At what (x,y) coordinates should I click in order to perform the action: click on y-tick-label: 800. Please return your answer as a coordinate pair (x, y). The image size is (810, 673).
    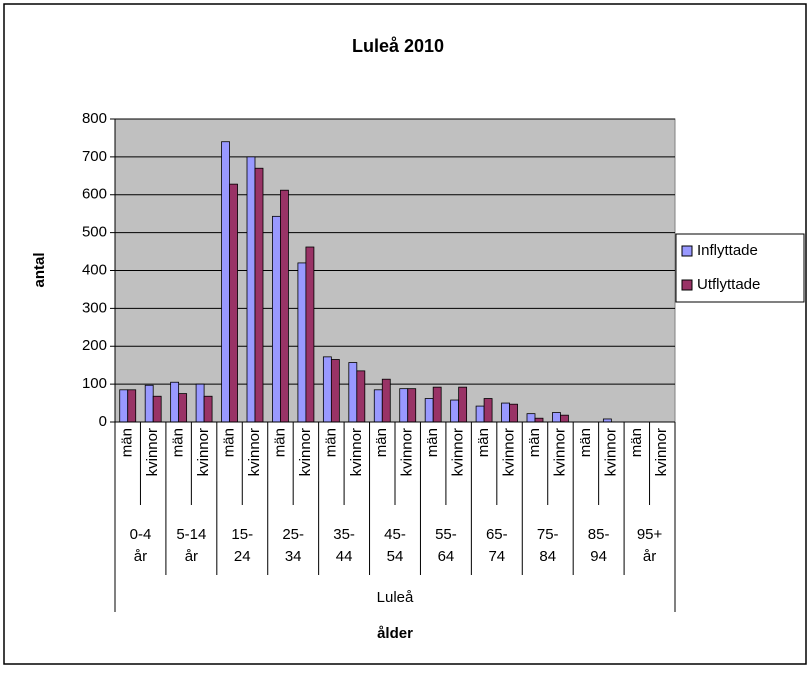
    Looking at the image, I should click on (94, 118).